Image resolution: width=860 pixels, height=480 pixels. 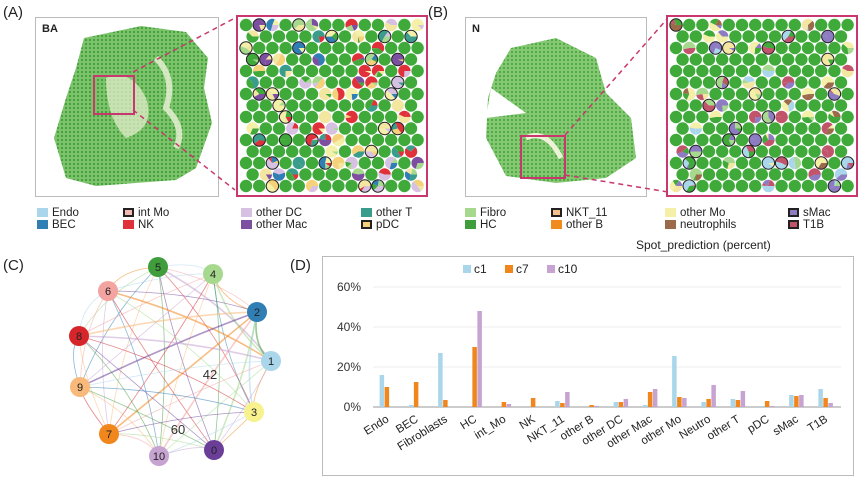 What do you see at coordinates (579, 213) in the screenshot?
I see `legend-b-item: NKT_11` at bounding box center [579, 213].